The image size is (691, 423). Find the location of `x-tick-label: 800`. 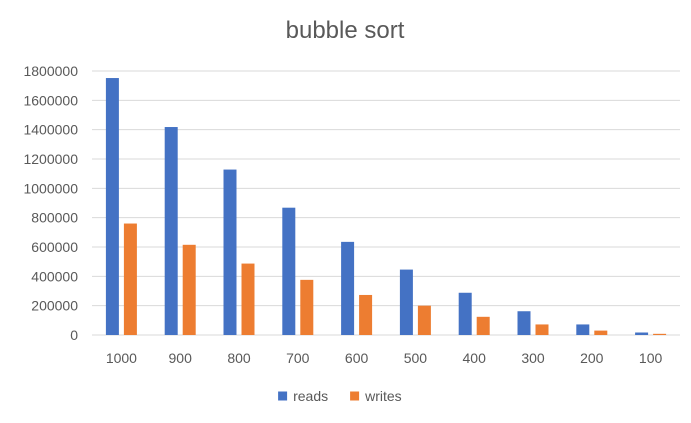

x-tick-label: 800 is located at coordinates (239, 358).